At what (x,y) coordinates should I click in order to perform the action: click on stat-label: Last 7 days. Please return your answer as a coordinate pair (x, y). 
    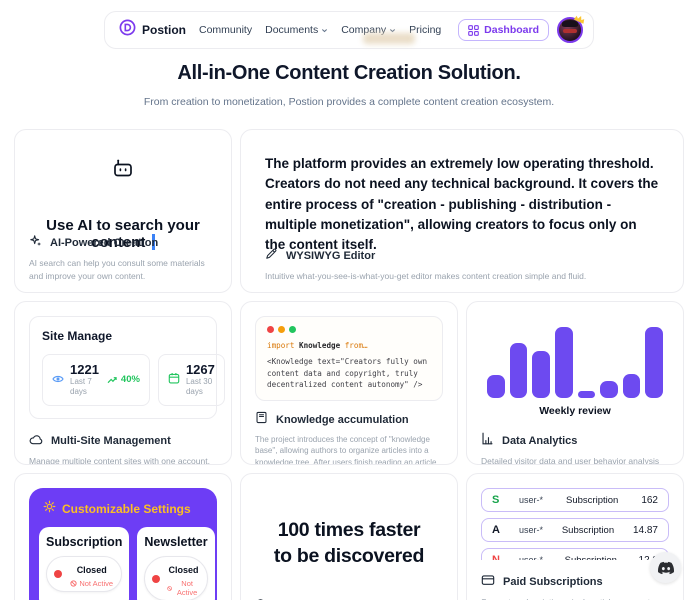
    Looking at the image, I should click on (81, 387).